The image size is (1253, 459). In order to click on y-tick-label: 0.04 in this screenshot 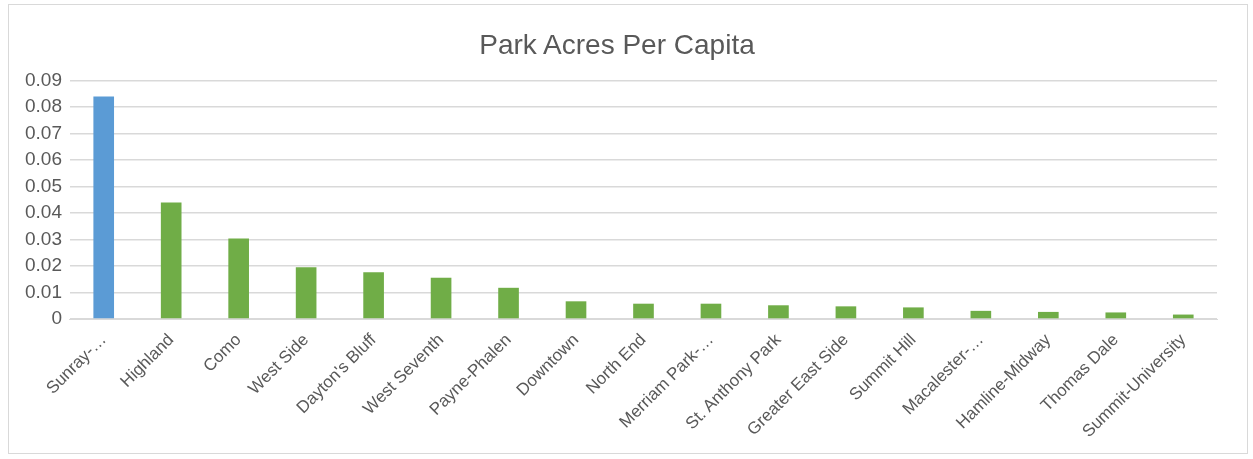, I will do `click(44, 212)`.